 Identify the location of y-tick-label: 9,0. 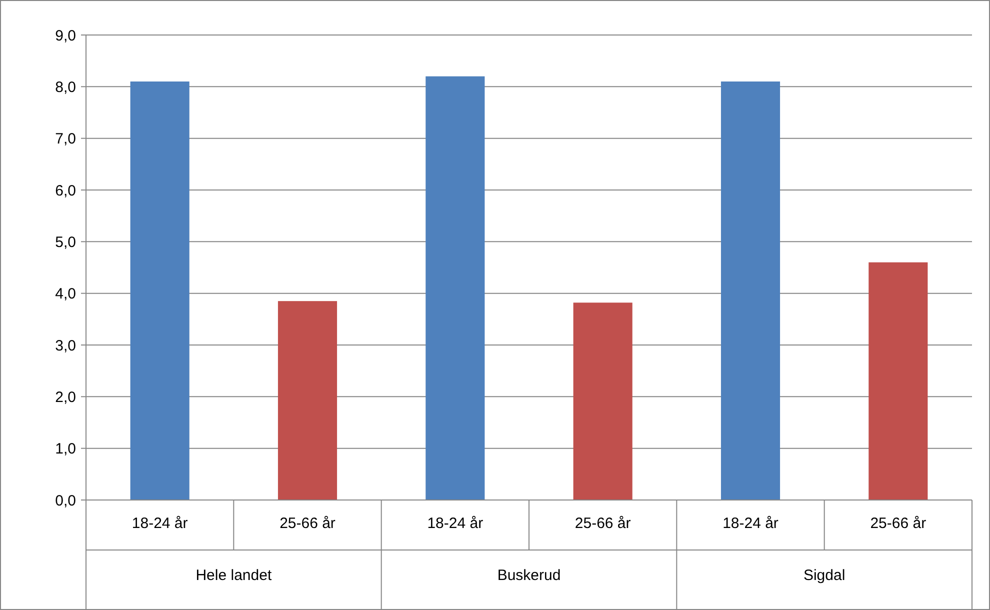
(65, 35).